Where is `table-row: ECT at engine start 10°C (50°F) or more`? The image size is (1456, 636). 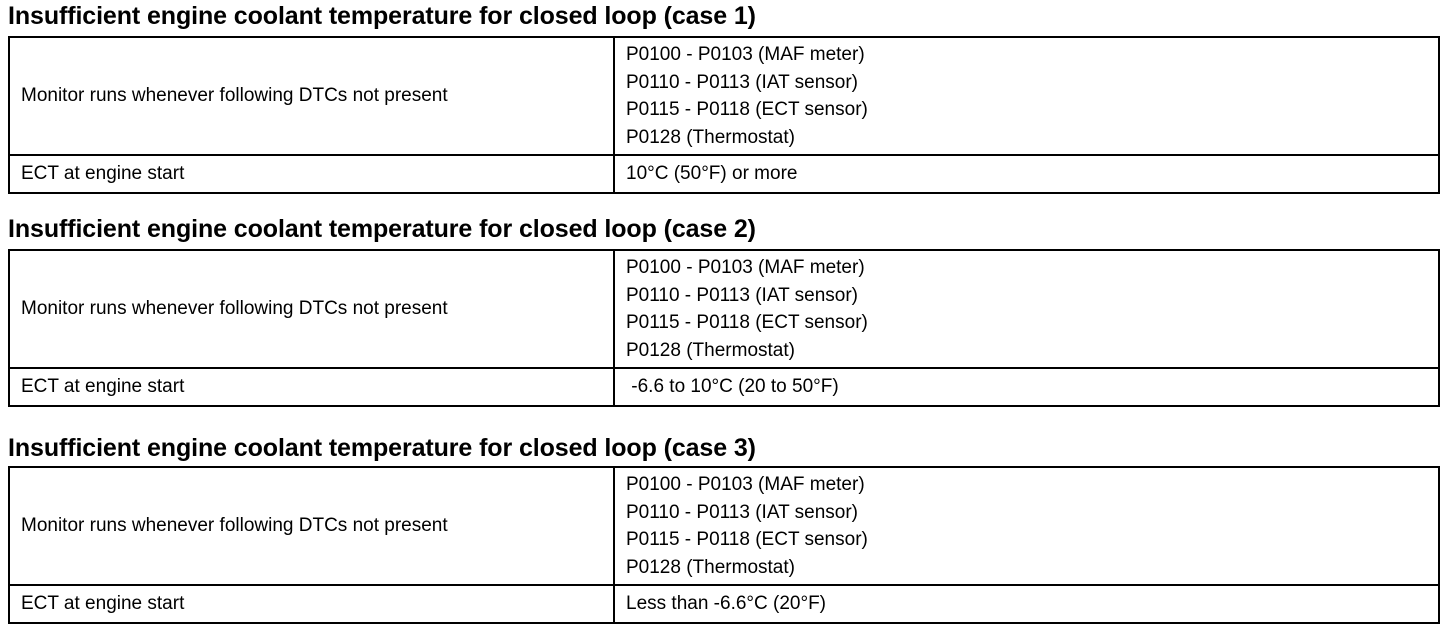
table-row: ECT at engine start 10°C (50°F) or more is located at coordinates (724, 174).